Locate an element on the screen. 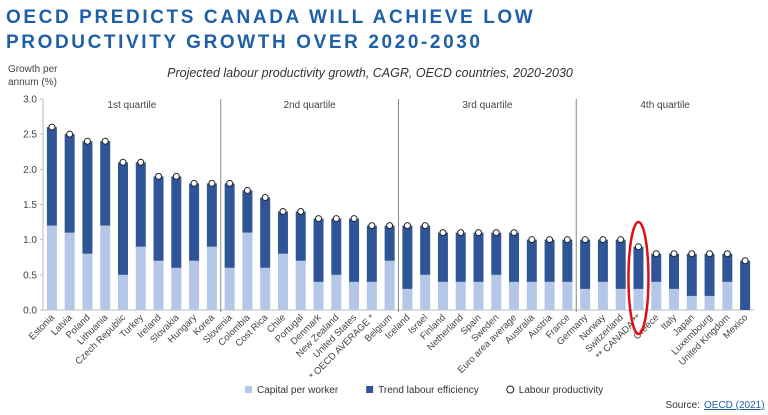 This screenshot has height=415, width=768. source-label: Source: is located at coordinates (683, 405).